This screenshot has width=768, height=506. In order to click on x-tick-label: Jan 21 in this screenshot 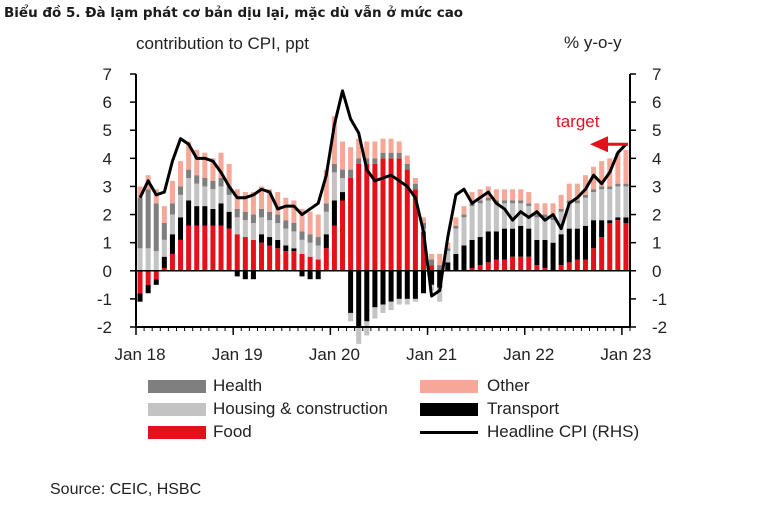, I will do `click(431, 354)`.